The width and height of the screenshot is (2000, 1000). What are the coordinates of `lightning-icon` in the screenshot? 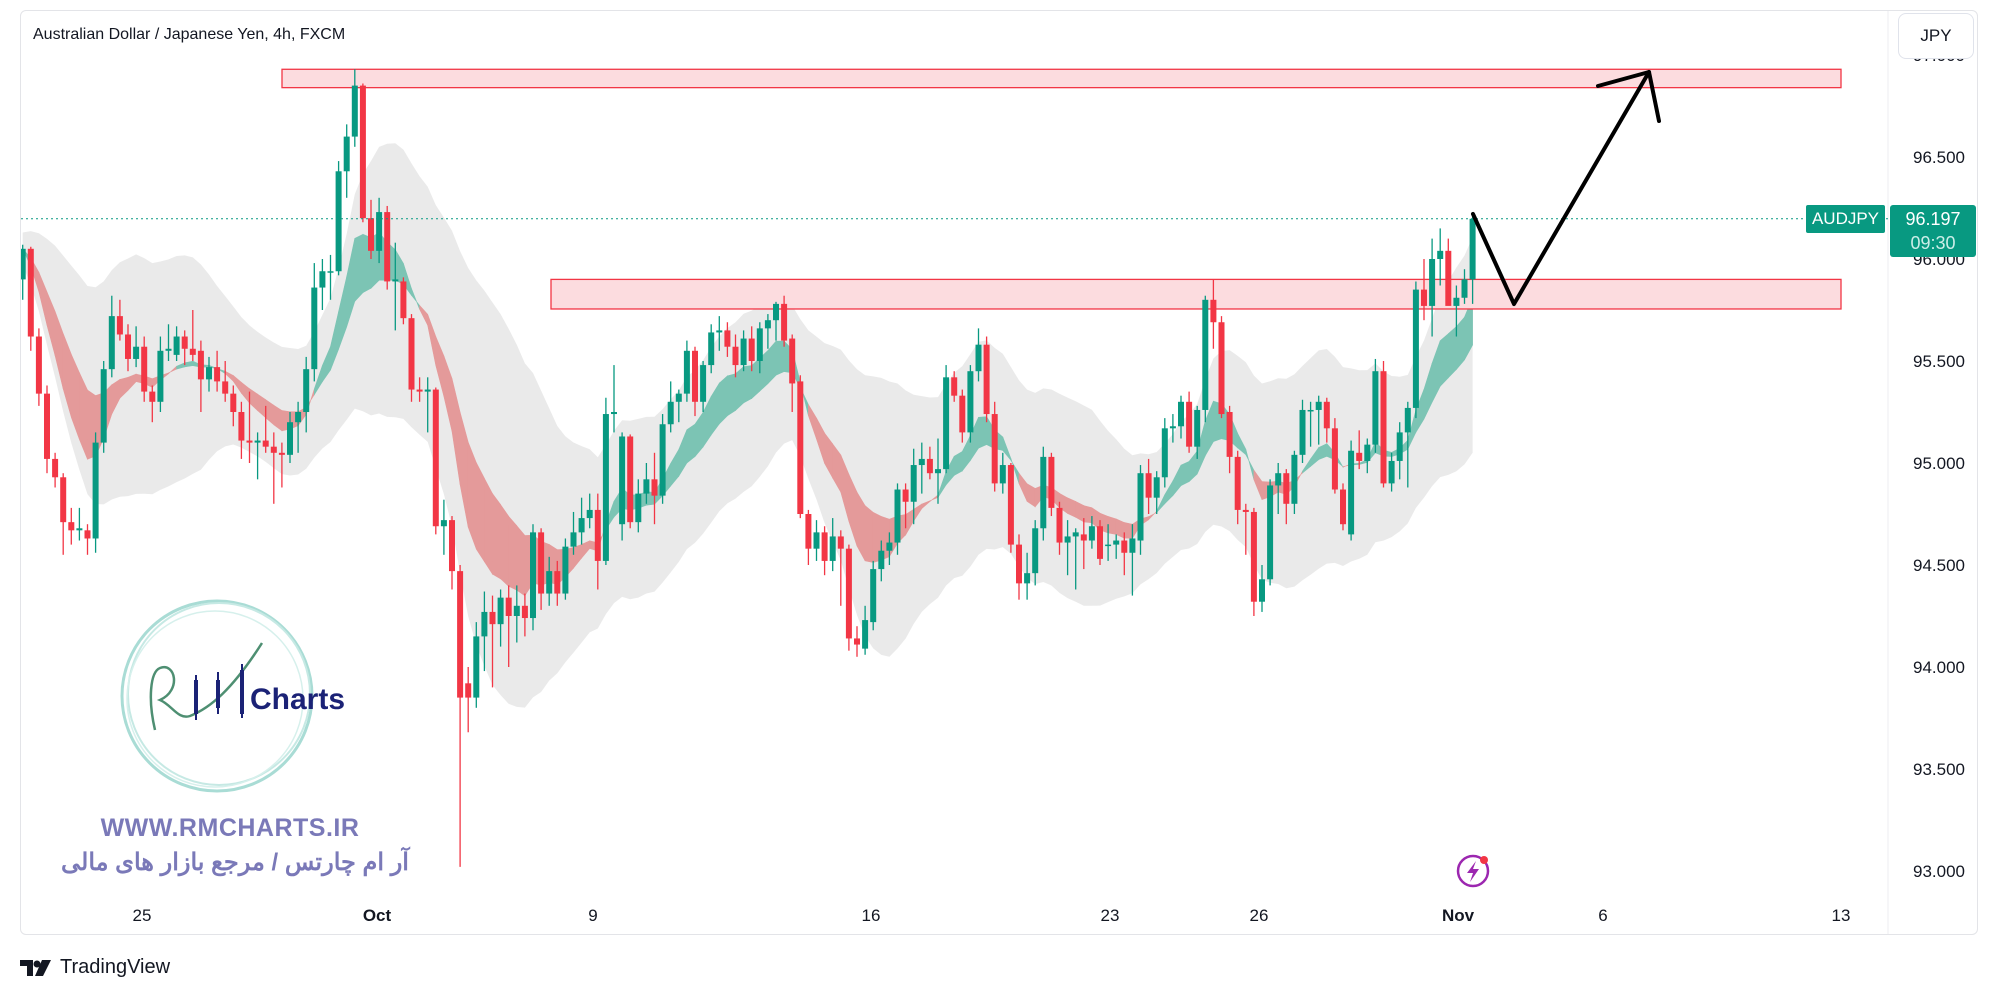 It's located at (1473, 871).